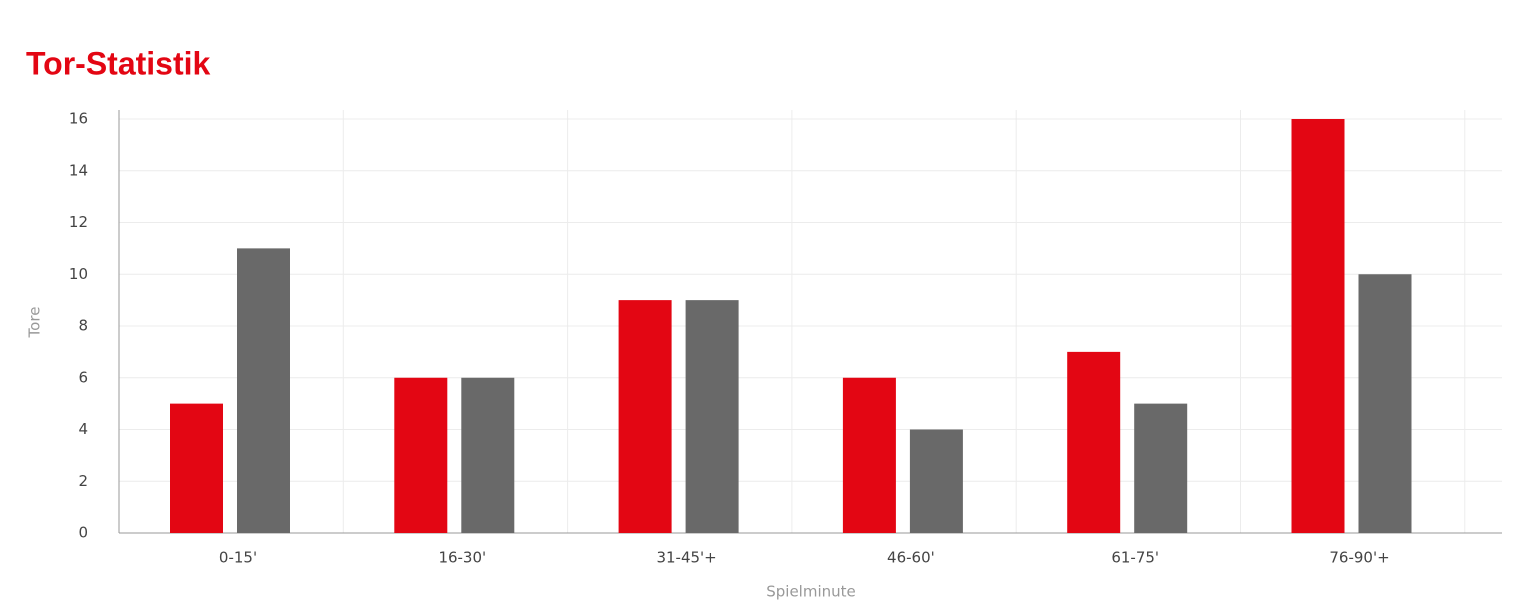 The width and height of the screenshot is (1524, 616). Describe the element at coordinates (686, 558) in the screenshot. I see `x-tick-label: 31-45'+` at that location.